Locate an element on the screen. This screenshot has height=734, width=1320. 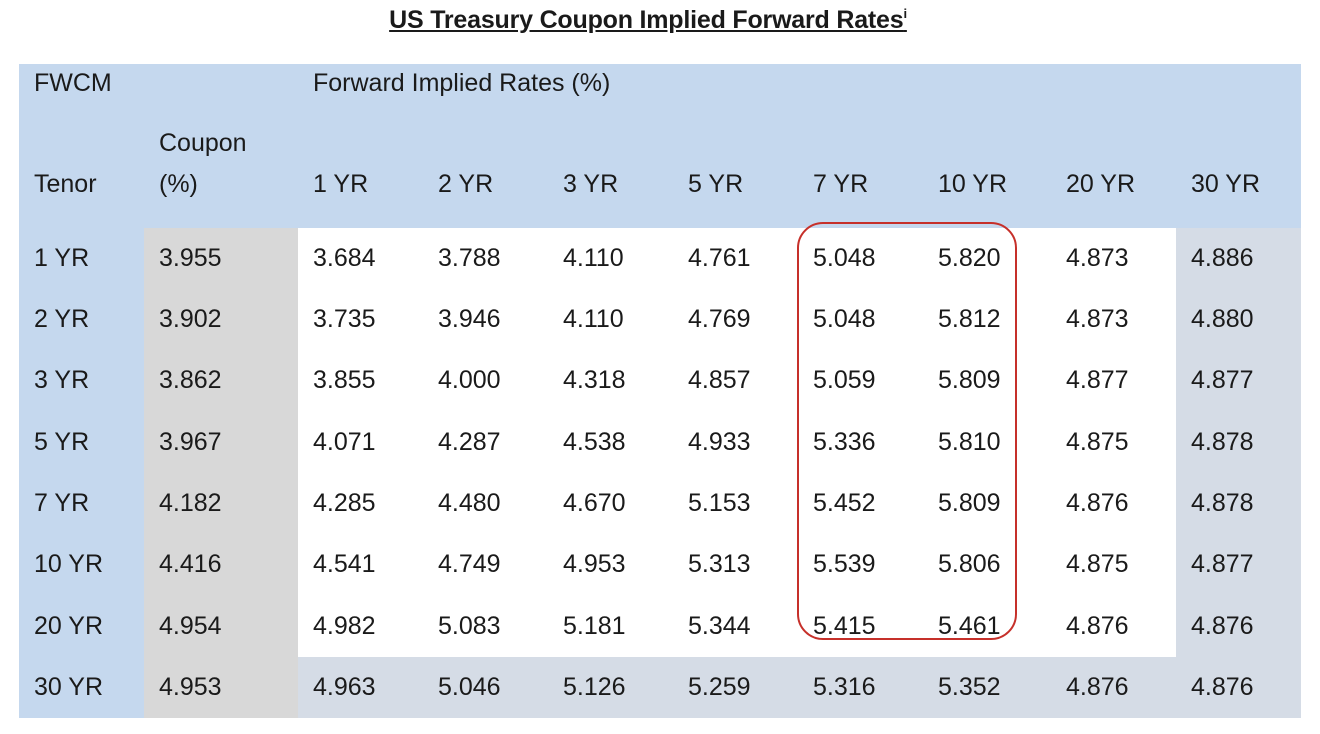
rate-cell: 4.769 is located at coordinates (719, 319).